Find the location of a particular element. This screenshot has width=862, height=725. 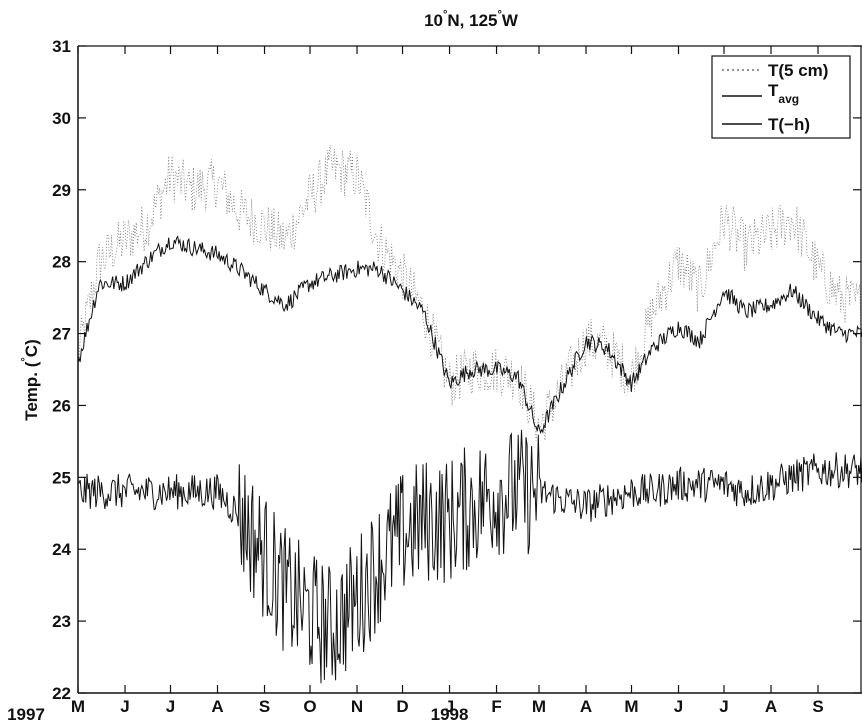

x-tick-label-10: M is located at coordinates (539, 706).